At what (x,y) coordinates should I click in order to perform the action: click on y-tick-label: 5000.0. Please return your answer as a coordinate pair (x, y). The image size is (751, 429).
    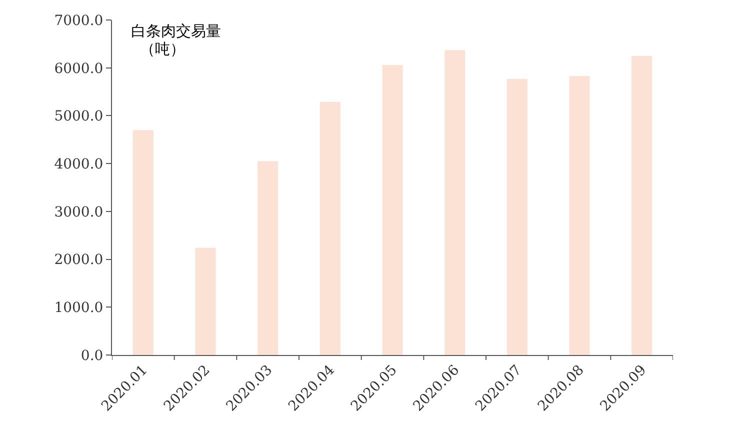
    Looking at the image, I should click on (79, 116).